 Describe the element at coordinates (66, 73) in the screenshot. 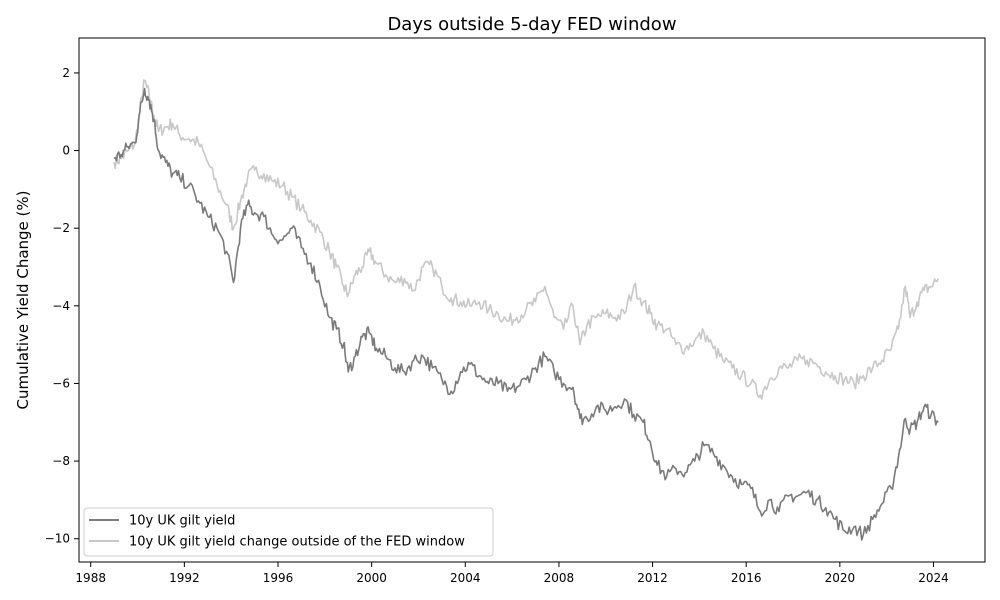

I see `y-tick-label: 2` at that location.